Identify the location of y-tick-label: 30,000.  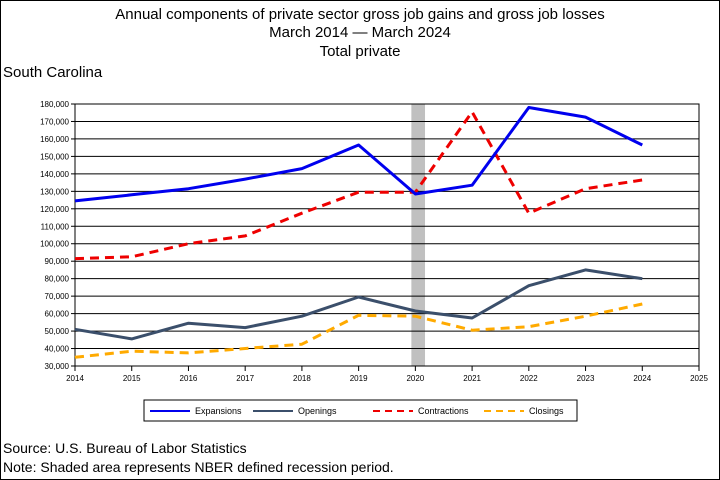
(57, 366).